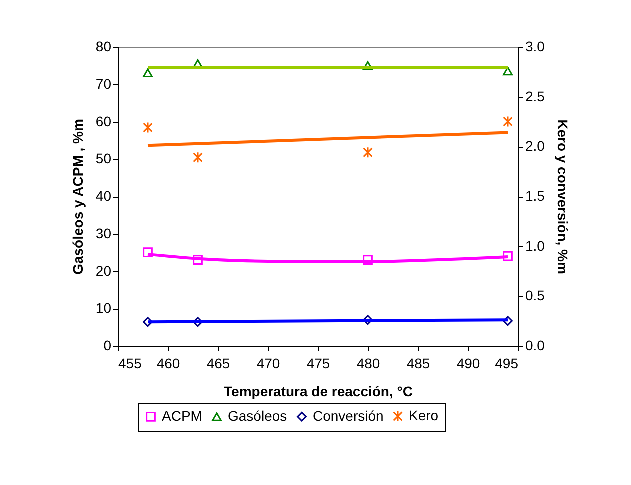 Image resolution: width=631 pixels, height=485 pixels. Describe the element at coordinates (104, 196) in the screenshot. I see `y-tick-label: 40` at that location.